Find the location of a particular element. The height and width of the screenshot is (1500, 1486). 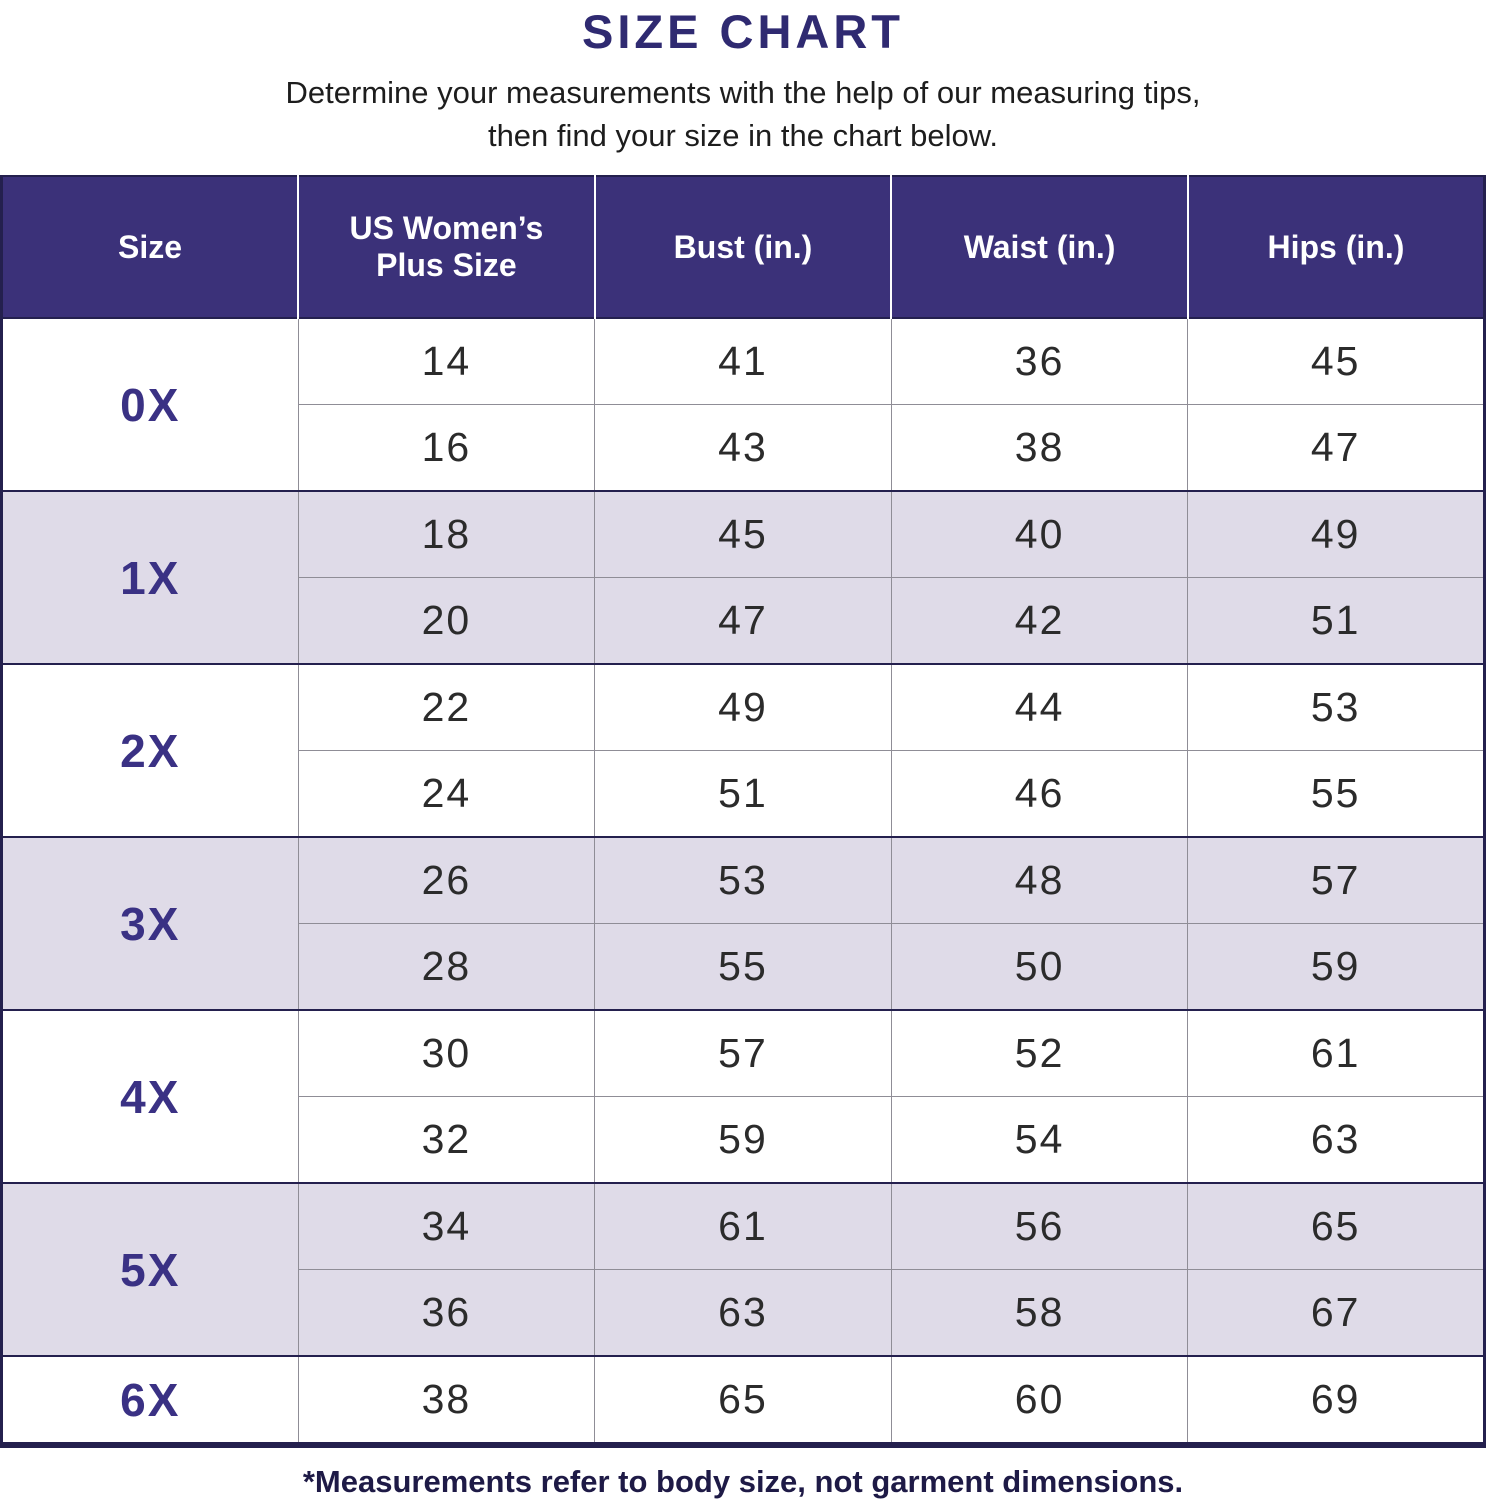

size-label-6x: 6X is located at coordinates (150, 1400).